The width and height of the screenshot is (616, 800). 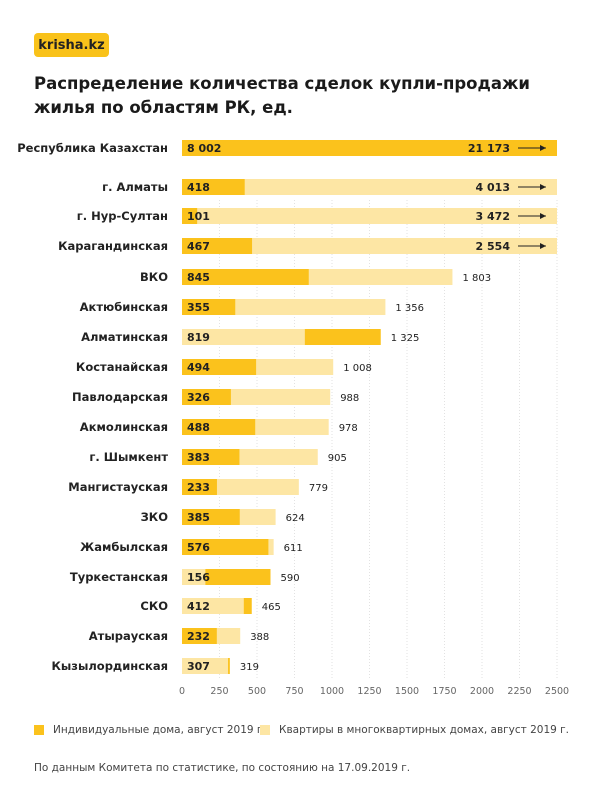 What do you see at coordinates (294, 691) in the screenshot?
I see `x-tick-label: 750` at bounding box center [294, 691].